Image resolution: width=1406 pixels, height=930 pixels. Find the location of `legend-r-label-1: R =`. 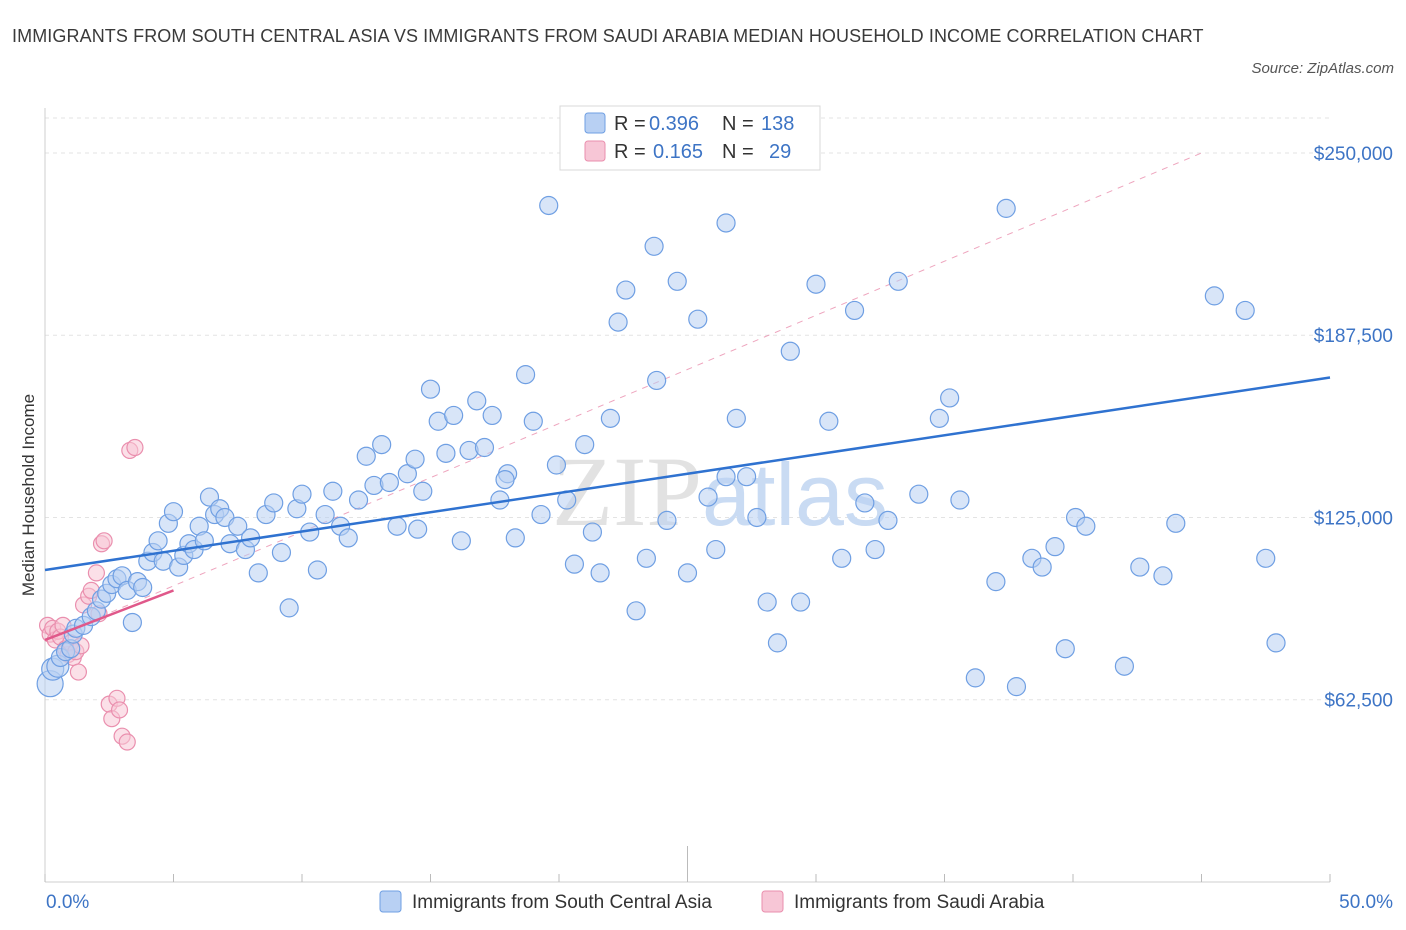

legend-r-label-1: R = is located at coordinates (630, 124).